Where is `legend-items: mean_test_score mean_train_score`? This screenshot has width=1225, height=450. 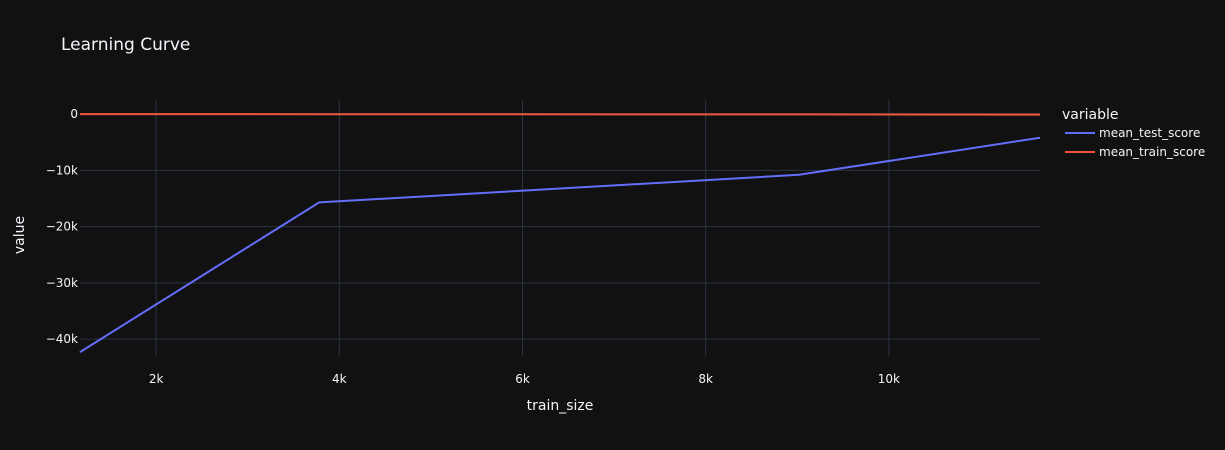
legend-items: mean_test_score mean_train_score is located at coordinates (1135, 142).